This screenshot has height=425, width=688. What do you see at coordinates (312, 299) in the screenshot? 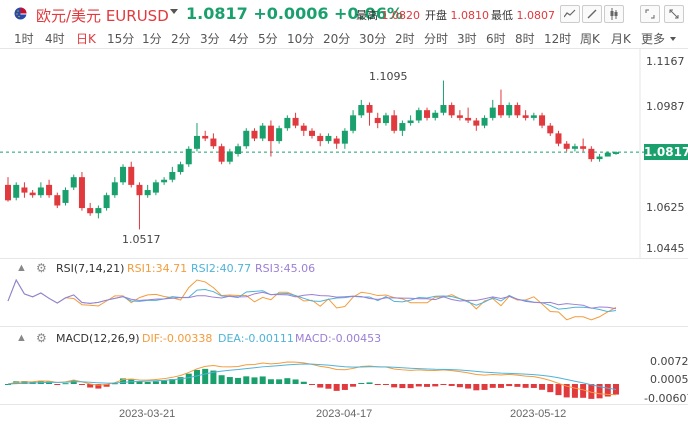
I see `rsi-chart` at bounding box center [312, 299].